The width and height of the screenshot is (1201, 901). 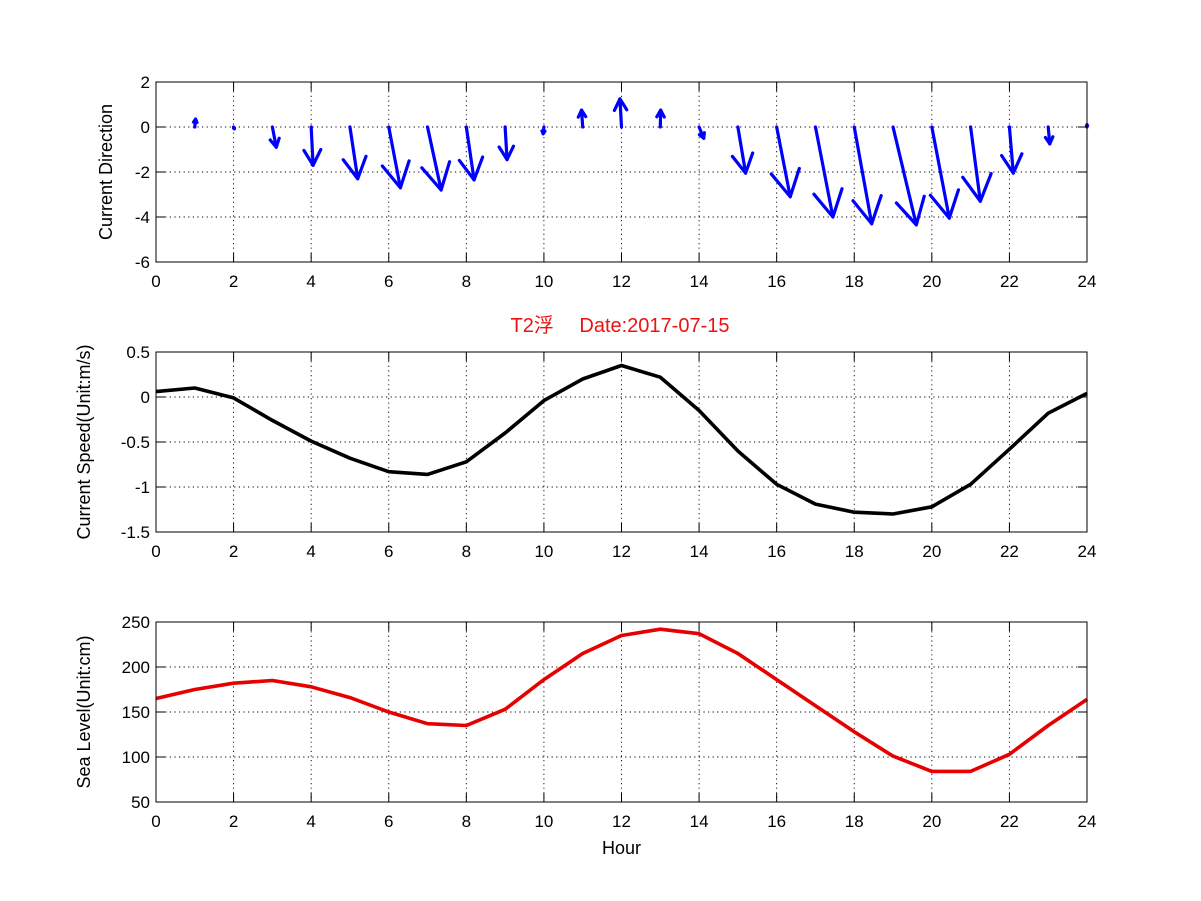 What do you see at coordinates (622, 700) in the screenshot?
I see `sea-level-series-line` at bounding box center [622, 700].